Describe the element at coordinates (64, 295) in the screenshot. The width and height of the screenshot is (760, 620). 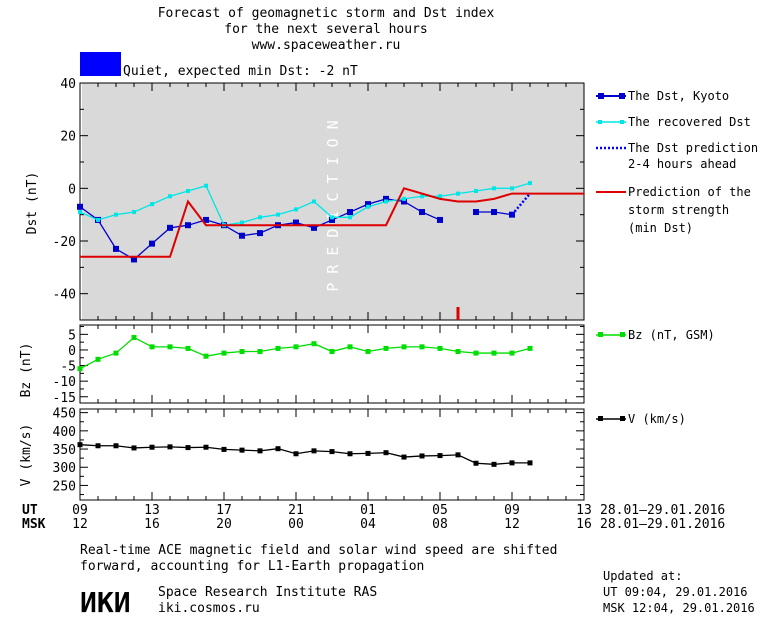
I see `y-tick-label: -40` at that location.